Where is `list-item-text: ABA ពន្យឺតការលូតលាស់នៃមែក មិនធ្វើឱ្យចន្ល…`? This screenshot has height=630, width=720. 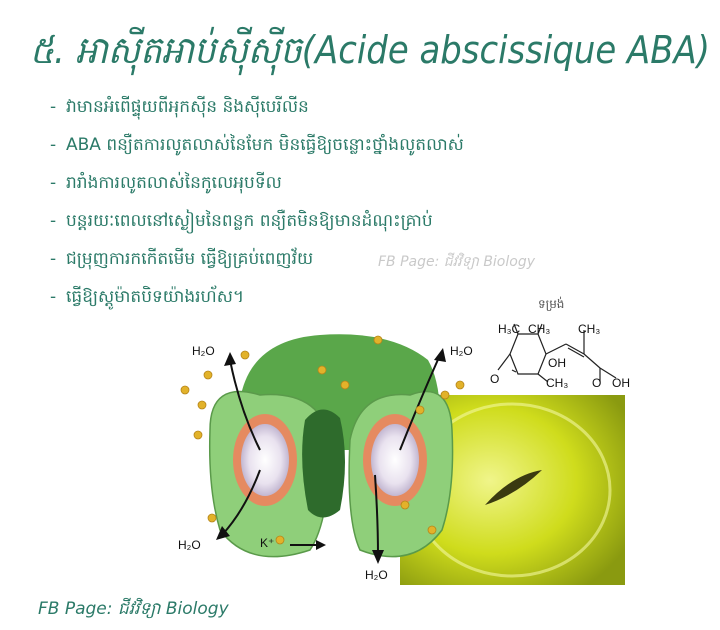 list-item-text: ABA ពន្យឺតការលូតលាស់នៃមែក មិនធ្វើឱ្យចន្ល… is located at coordinates (265, 145).